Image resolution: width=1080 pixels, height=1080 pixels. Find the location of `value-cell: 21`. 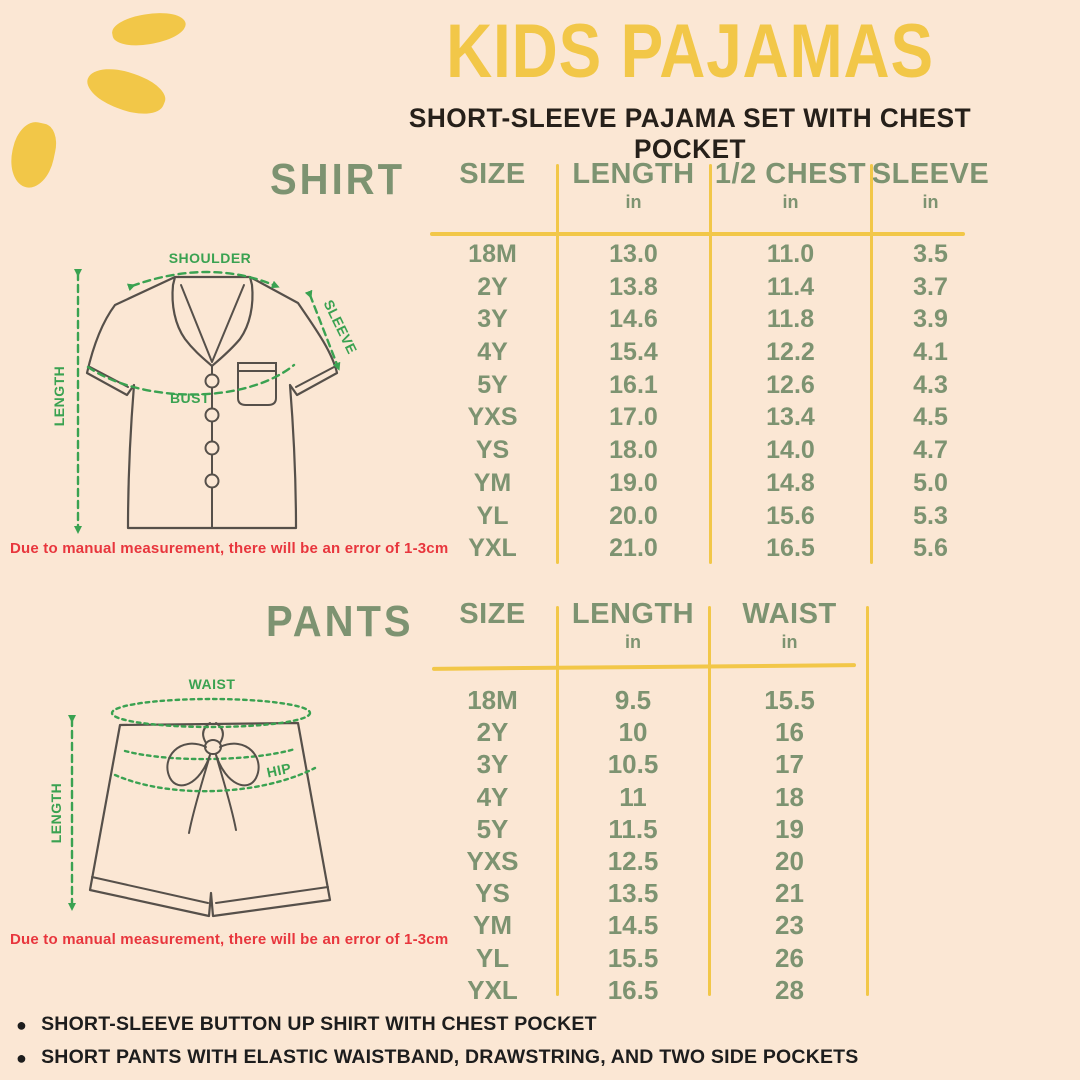

value-cell: 21 is located at coordinates (789, 893).